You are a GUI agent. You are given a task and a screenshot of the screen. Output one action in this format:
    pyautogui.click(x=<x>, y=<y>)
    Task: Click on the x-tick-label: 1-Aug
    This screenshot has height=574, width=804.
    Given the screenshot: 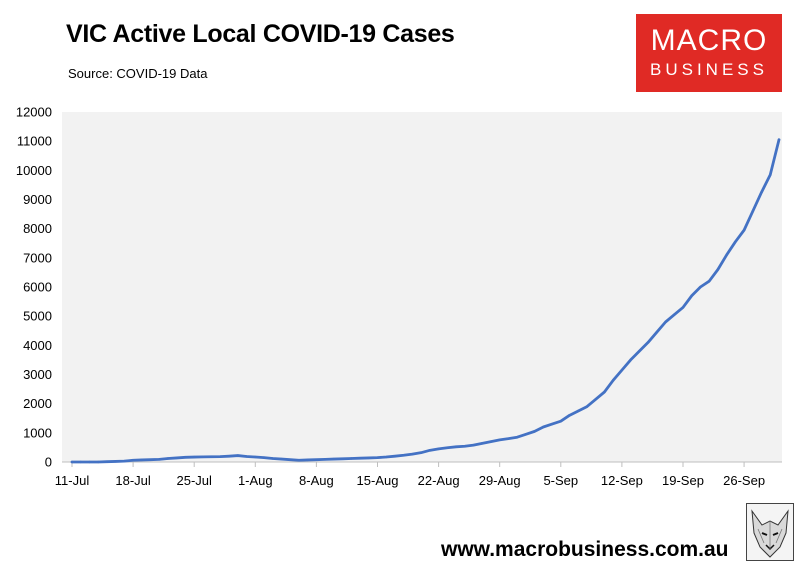 What is the action you would take?
    pyautogui.click(x=255, y=480)
    